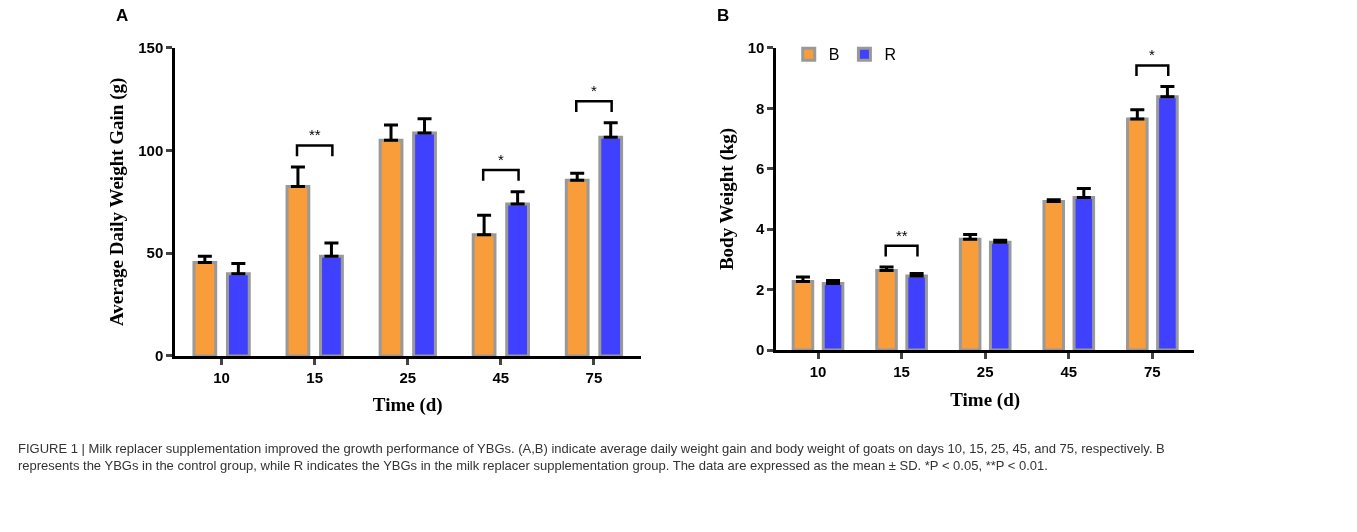 The image size is (1357, 532). What do you see at coordinates (726, 199) in the screenshot?
I see `y-axis-title: Body Weight (kg)` at bounding box center [726, 199].